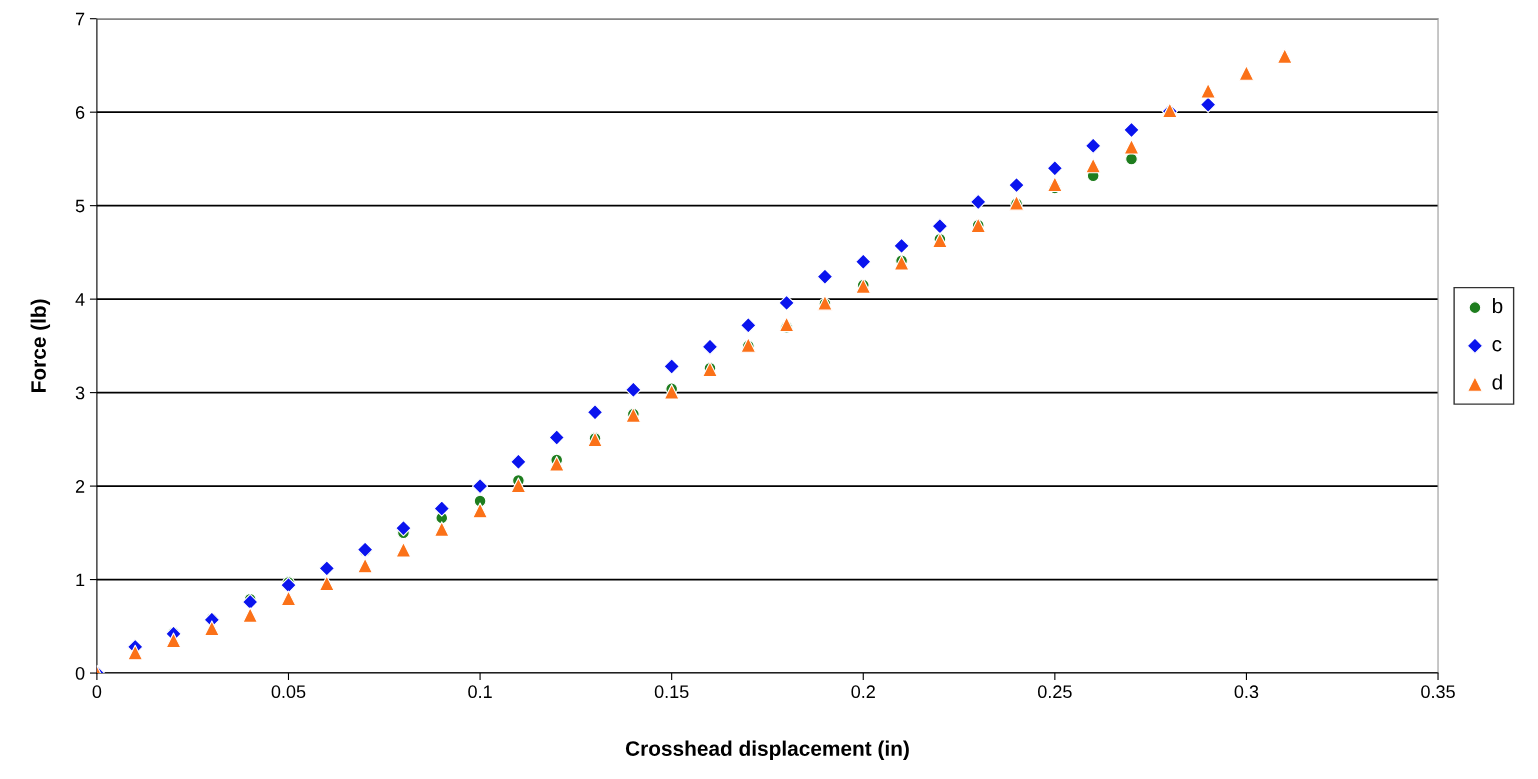  Describe the element at coordinates (40, 345) in the screenshot. I see `y-axis-title: Force (lb)` at that location.